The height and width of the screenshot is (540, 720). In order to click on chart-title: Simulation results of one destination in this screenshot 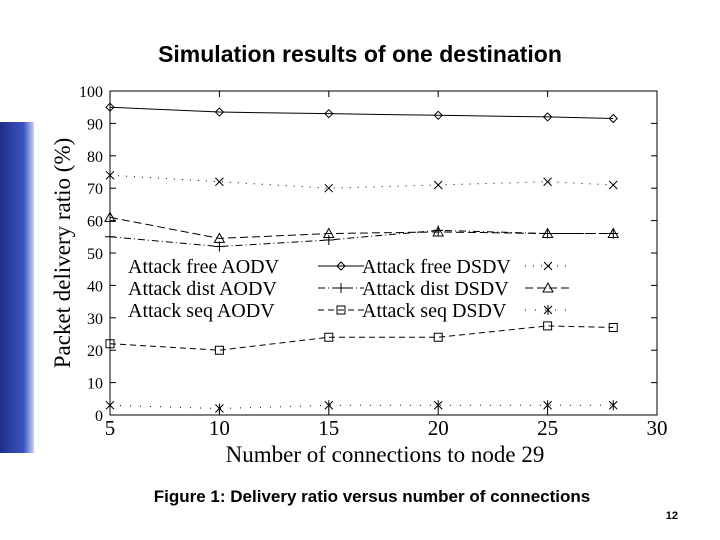, I will do `click(360, 54)`.